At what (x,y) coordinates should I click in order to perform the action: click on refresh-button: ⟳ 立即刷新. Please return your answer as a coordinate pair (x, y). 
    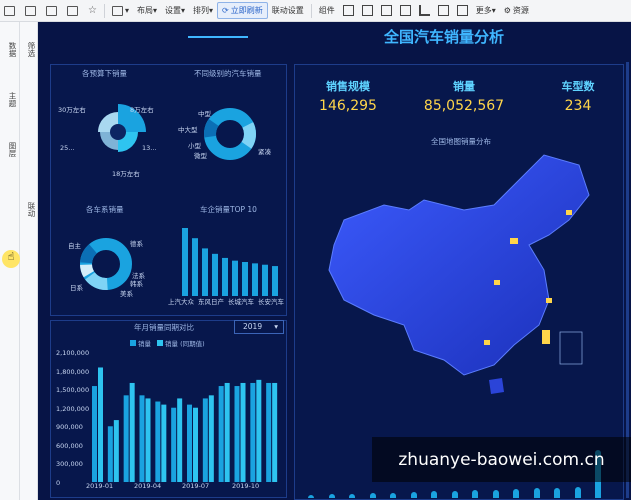
    Looking at the image, I should click on (242, 10).